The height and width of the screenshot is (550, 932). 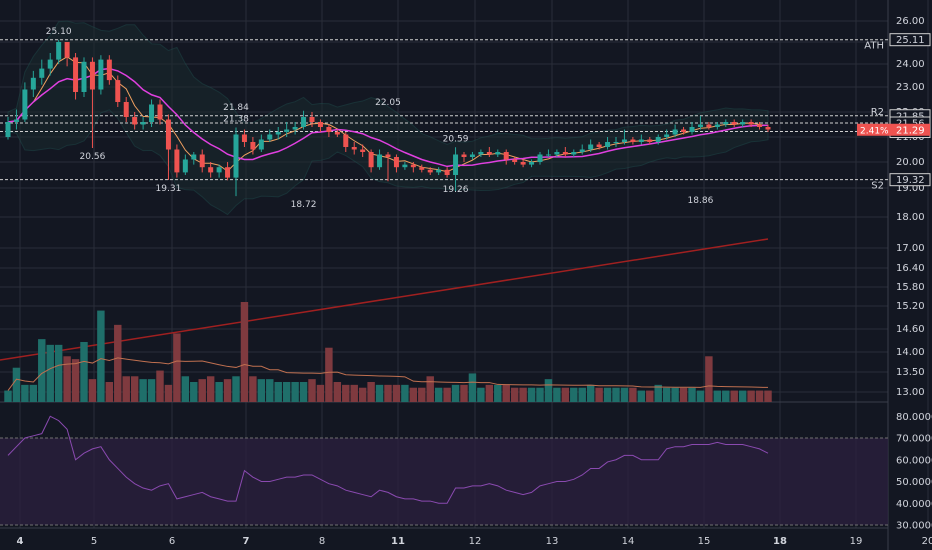 I want to click on rsi-tick-label: 40.0000, so click(x=914, y=504).